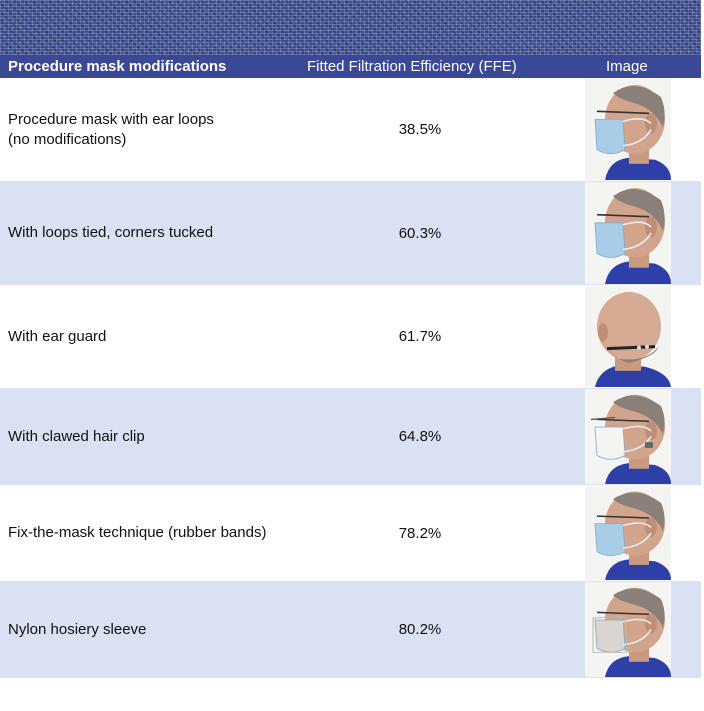  What do you see at coordinates (350, 27) in the screenshot?
I see `decorative-banner` at bounding box center [350, 27].